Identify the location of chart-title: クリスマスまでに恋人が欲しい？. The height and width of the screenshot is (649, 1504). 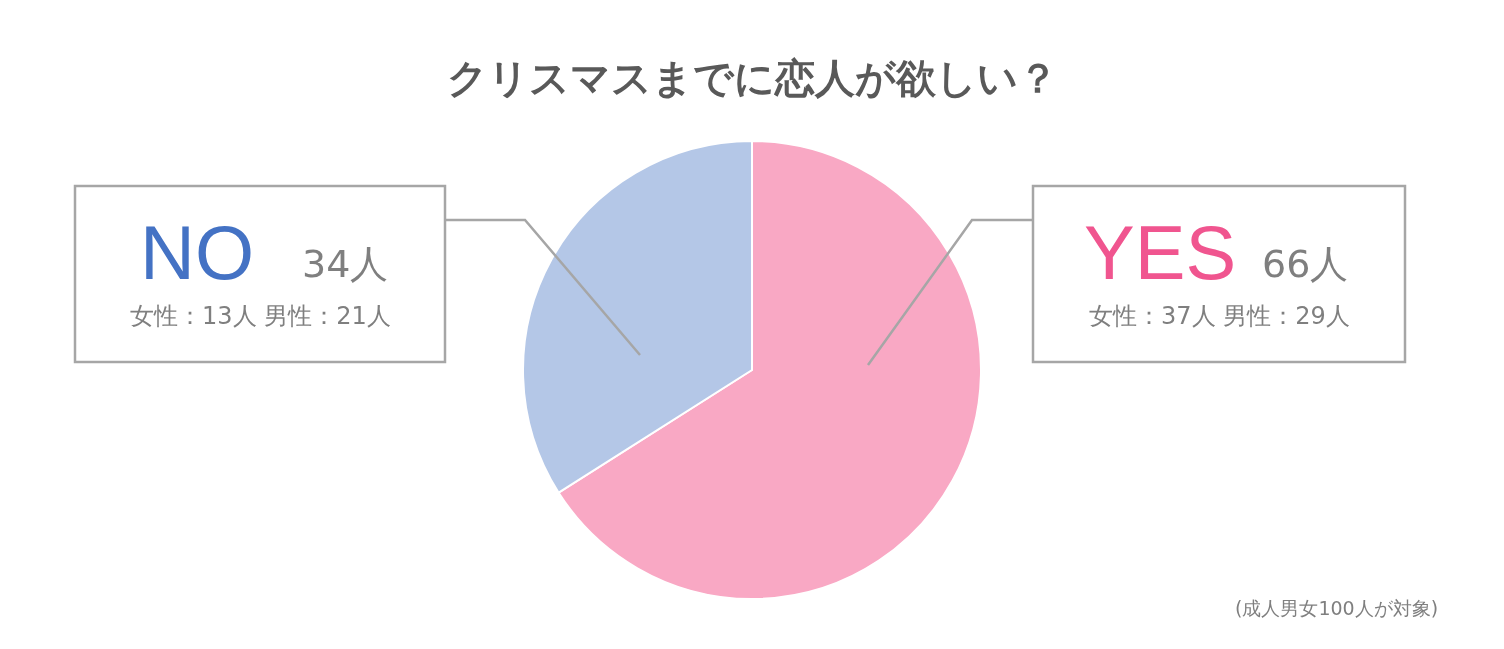
(752, 78).